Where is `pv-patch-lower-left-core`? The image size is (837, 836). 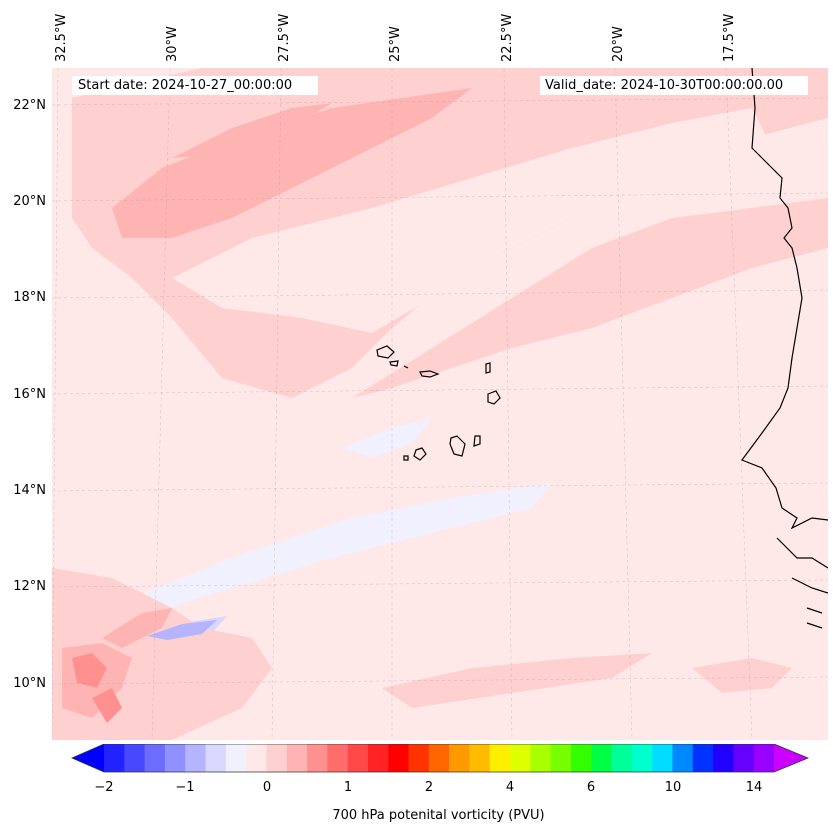 pv-patch-lower-left-core is located at coordinates (89, 670).